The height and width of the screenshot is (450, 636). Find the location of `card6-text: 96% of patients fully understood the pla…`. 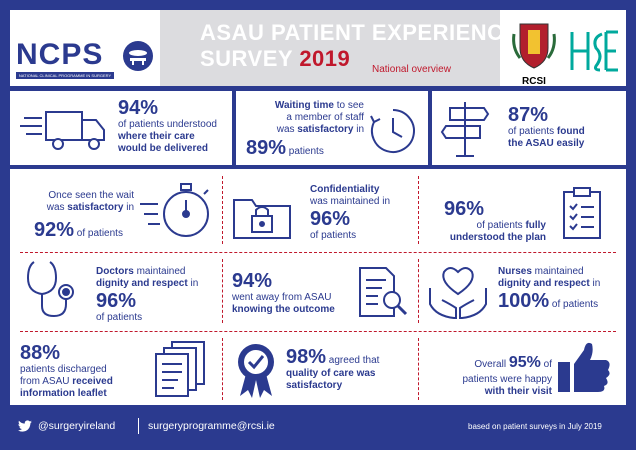

card6-text: 96% of patients fully understood the pla… is located at coordinates (492, 221).